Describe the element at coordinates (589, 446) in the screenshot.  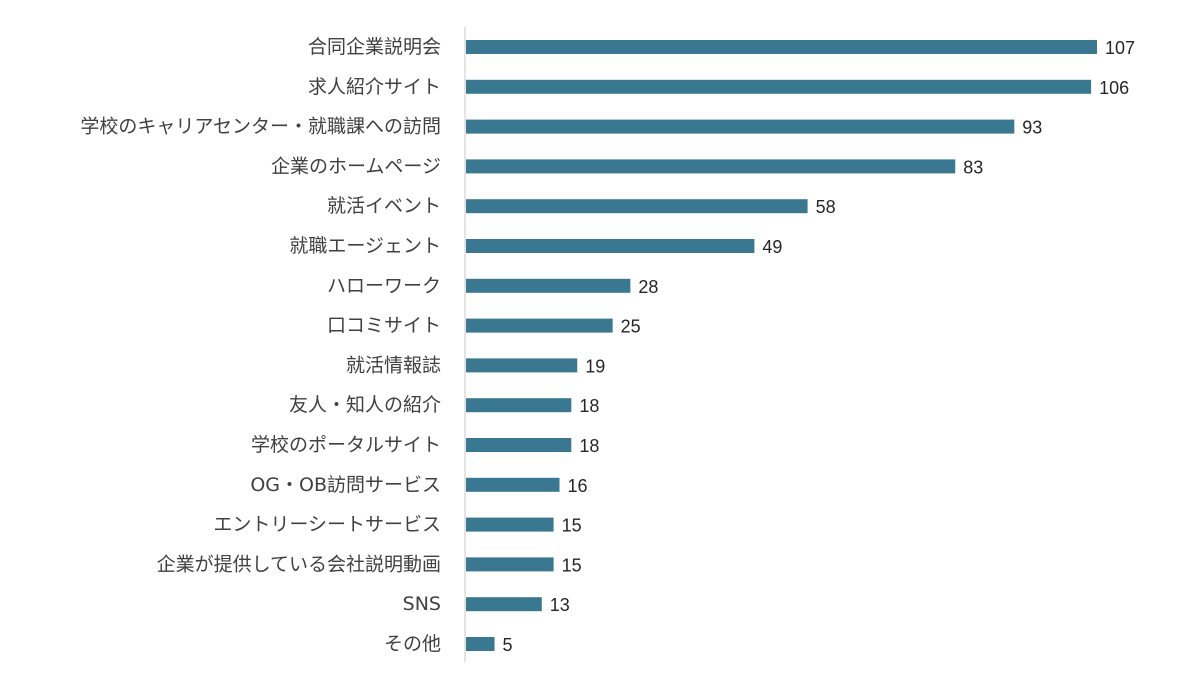
I see `value-label-10: 18` at that location.